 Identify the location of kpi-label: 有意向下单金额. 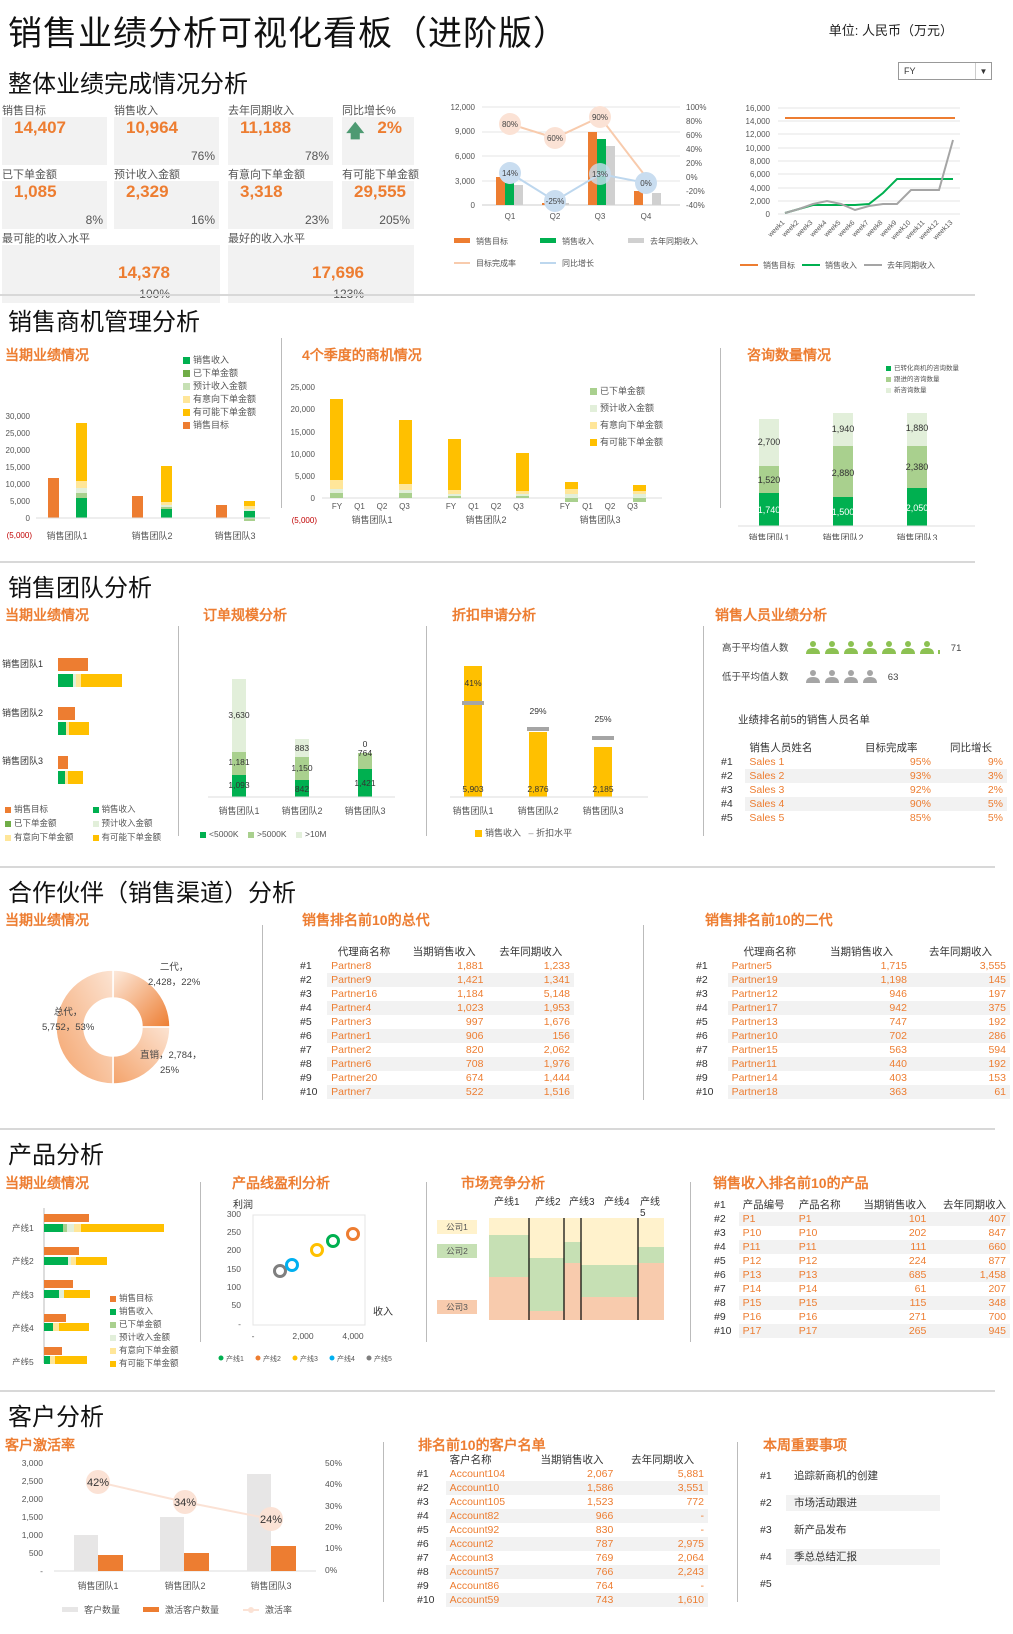
(266, 175).